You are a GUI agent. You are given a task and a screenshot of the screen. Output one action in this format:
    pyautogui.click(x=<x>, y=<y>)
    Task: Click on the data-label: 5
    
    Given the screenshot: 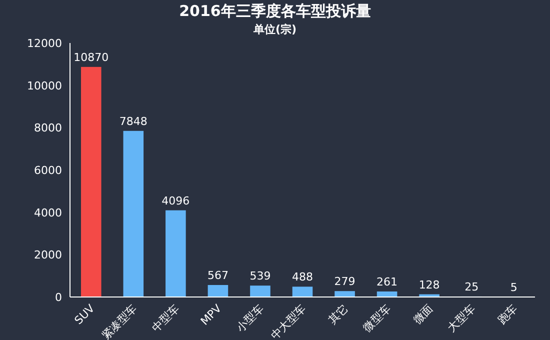 What is the action you would take?
    pyautogui.click(x=514, y=287)
    